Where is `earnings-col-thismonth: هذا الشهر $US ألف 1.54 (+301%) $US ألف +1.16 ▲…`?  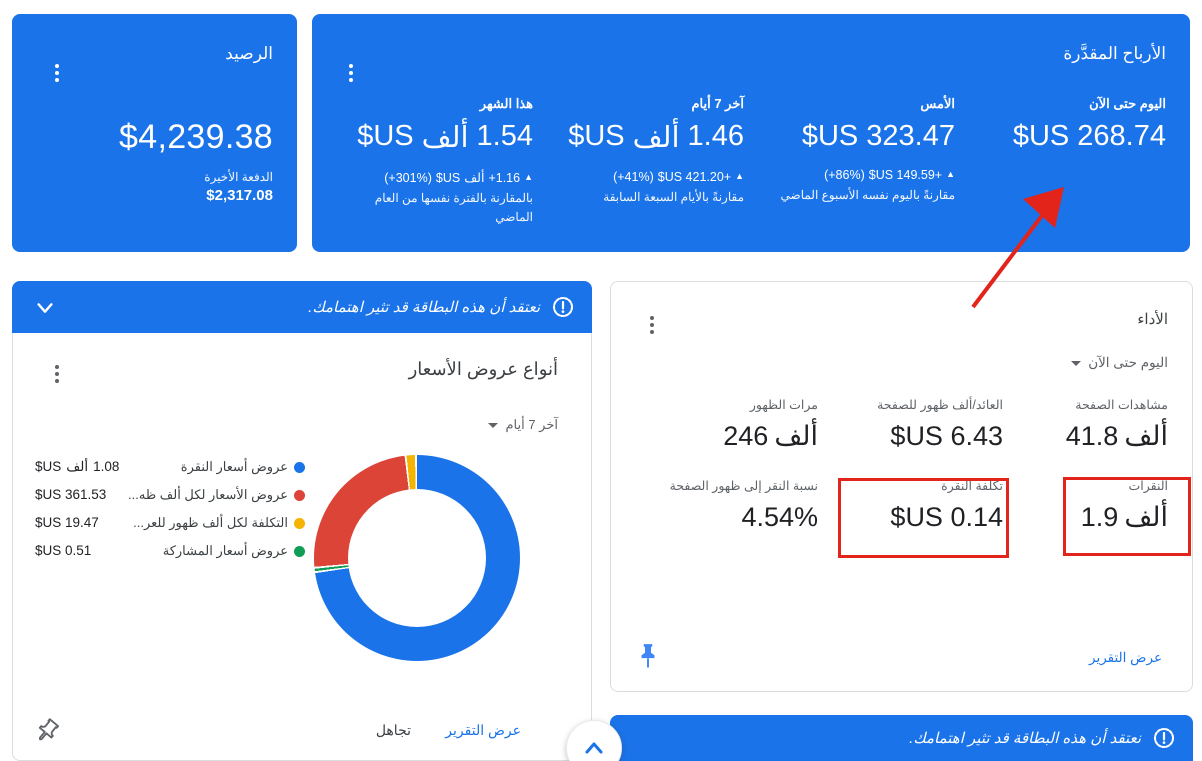
earnings-col-thismonth: هذا الشهر $US ألف 1.54 (+301%) $US ألف +1.16 ▲… is located at coordinates (434, 161).